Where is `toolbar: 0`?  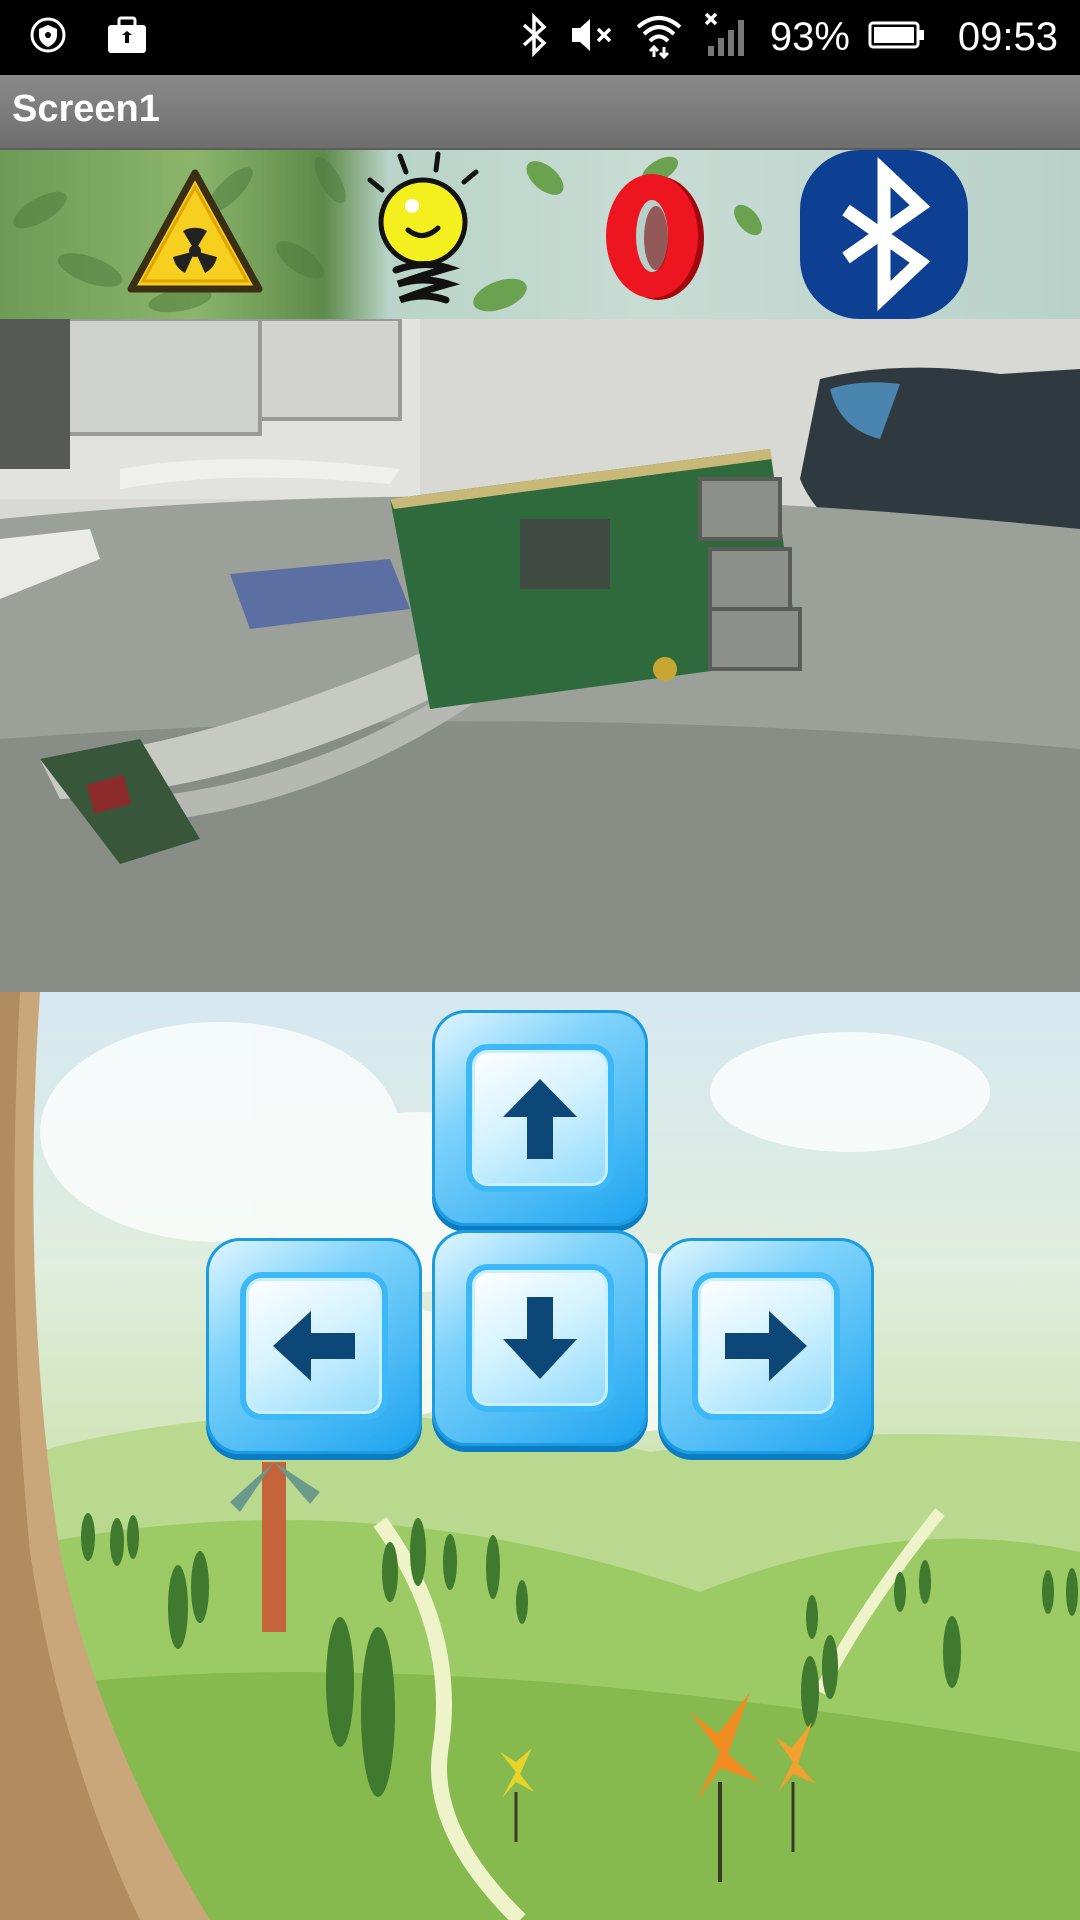 toolbar: 0 is located at coordinates (540, 234).